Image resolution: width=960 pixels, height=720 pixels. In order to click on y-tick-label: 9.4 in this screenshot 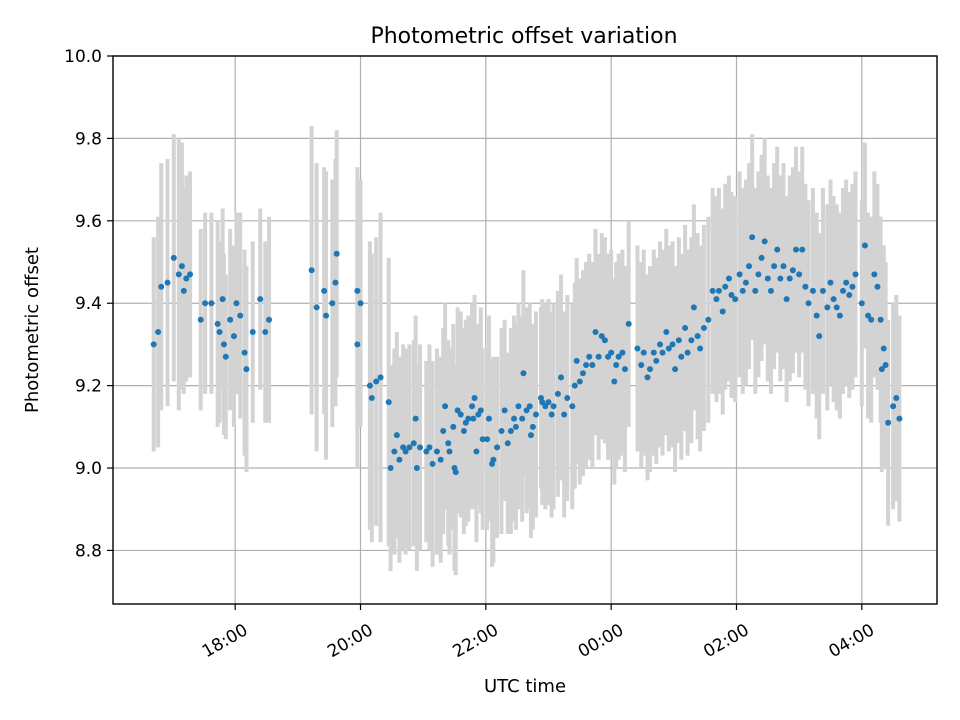, I will do `click(88, 304)`.